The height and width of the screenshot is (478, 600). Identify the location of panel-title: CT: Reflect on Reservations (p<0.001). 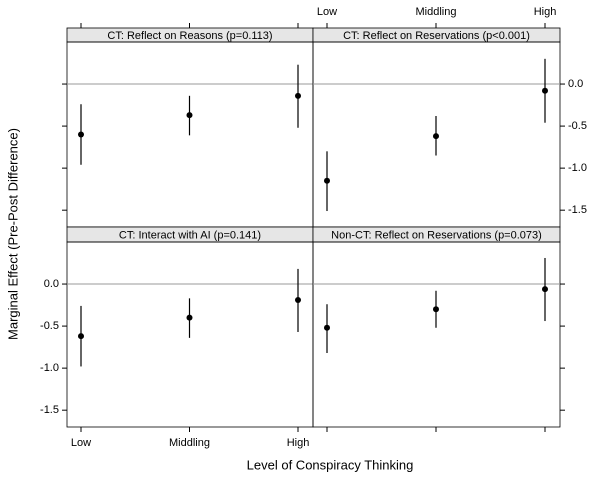
(436, 36).